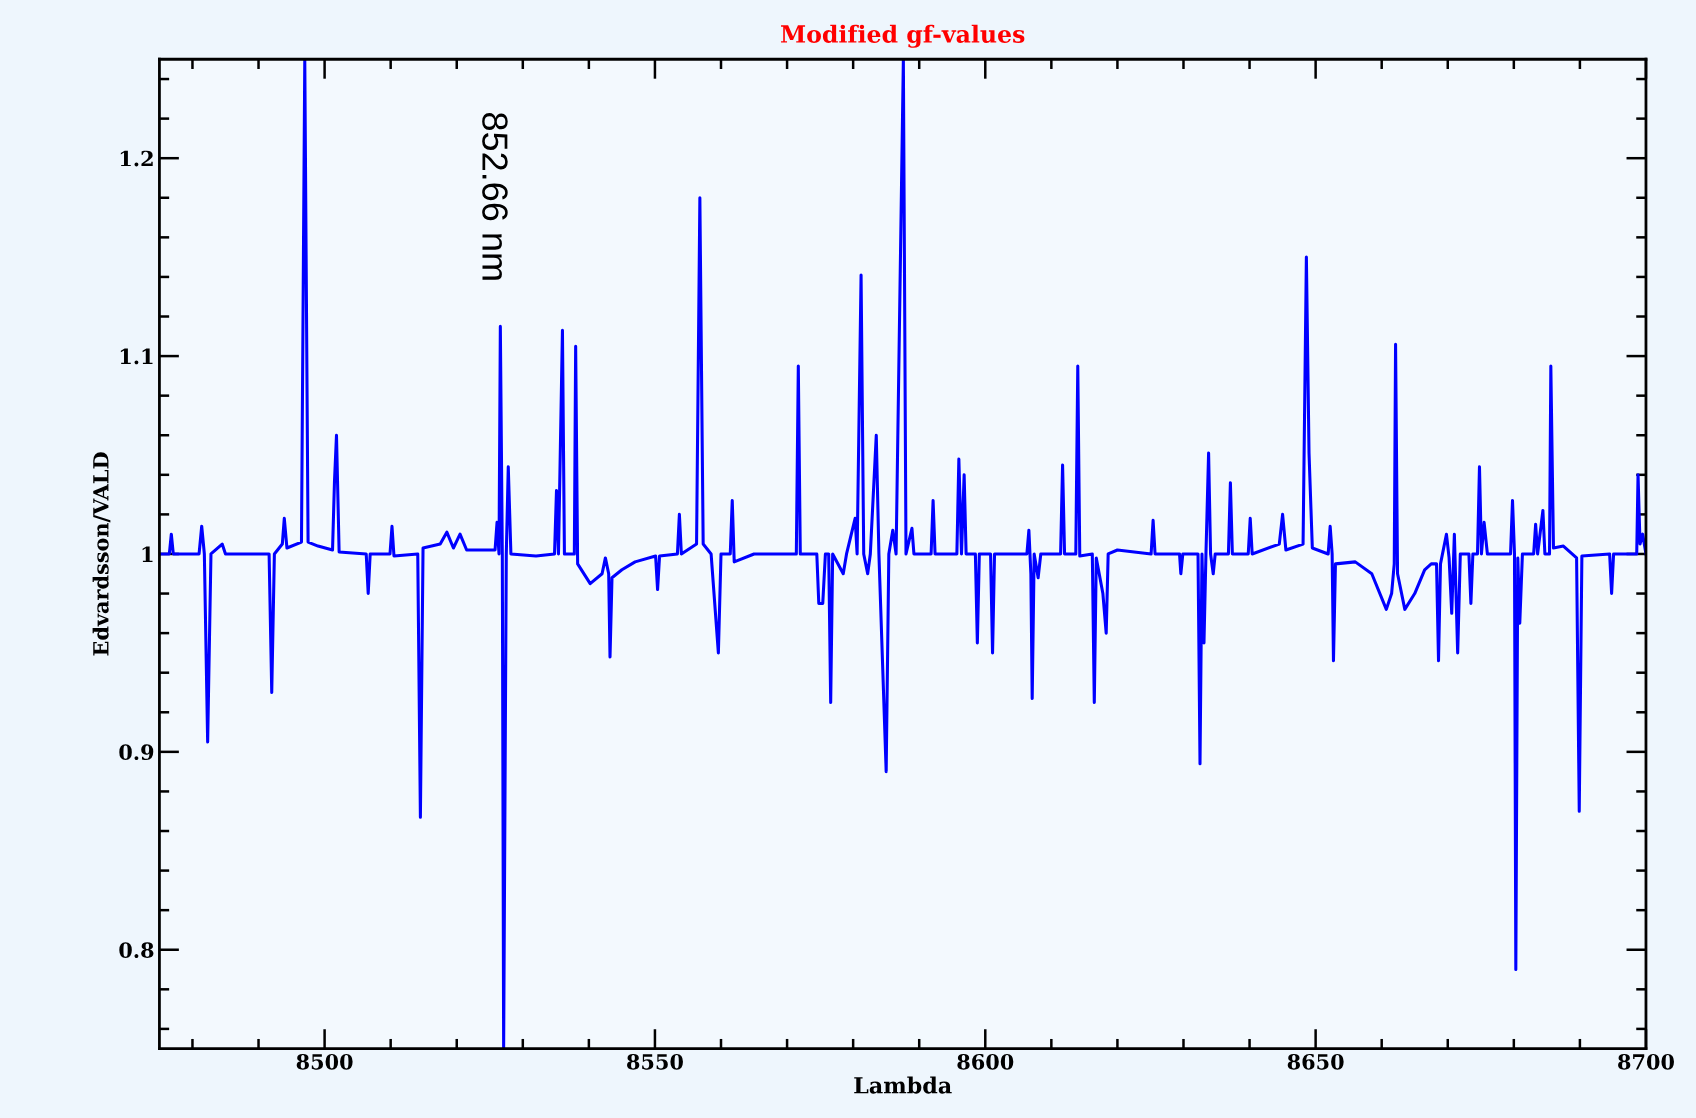 The image size is (1696, 1118). I want to click on x-tick-label: 8650, so click(1315, 1061).